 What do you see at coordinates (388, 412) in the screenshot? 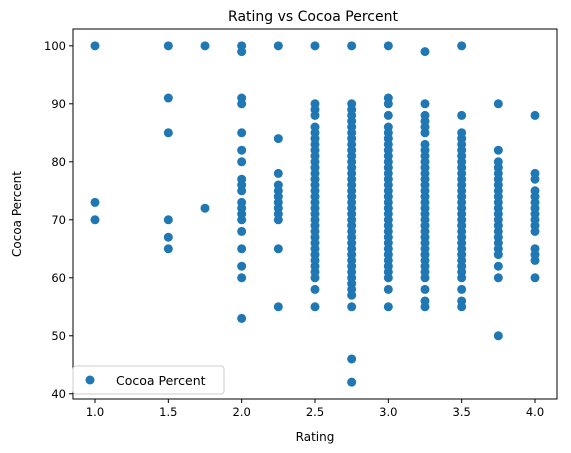
I see `x-tick-label: 3.0` at bounding box center [388, 412].